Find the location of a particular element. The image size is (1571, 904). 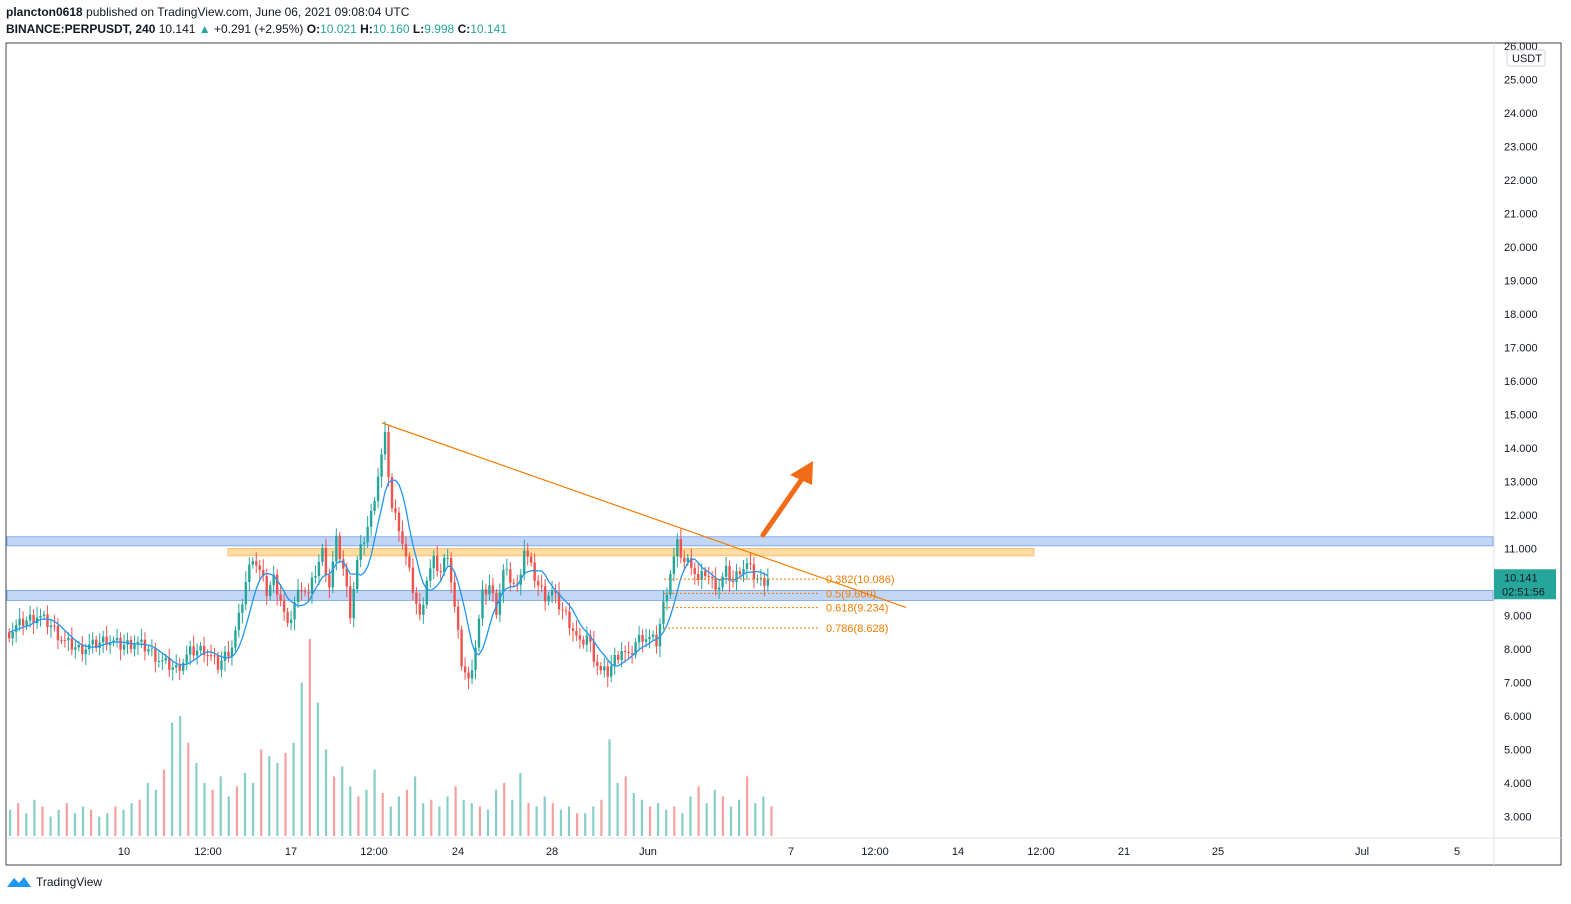

close-label: C: is located at coordinates (464, 29).